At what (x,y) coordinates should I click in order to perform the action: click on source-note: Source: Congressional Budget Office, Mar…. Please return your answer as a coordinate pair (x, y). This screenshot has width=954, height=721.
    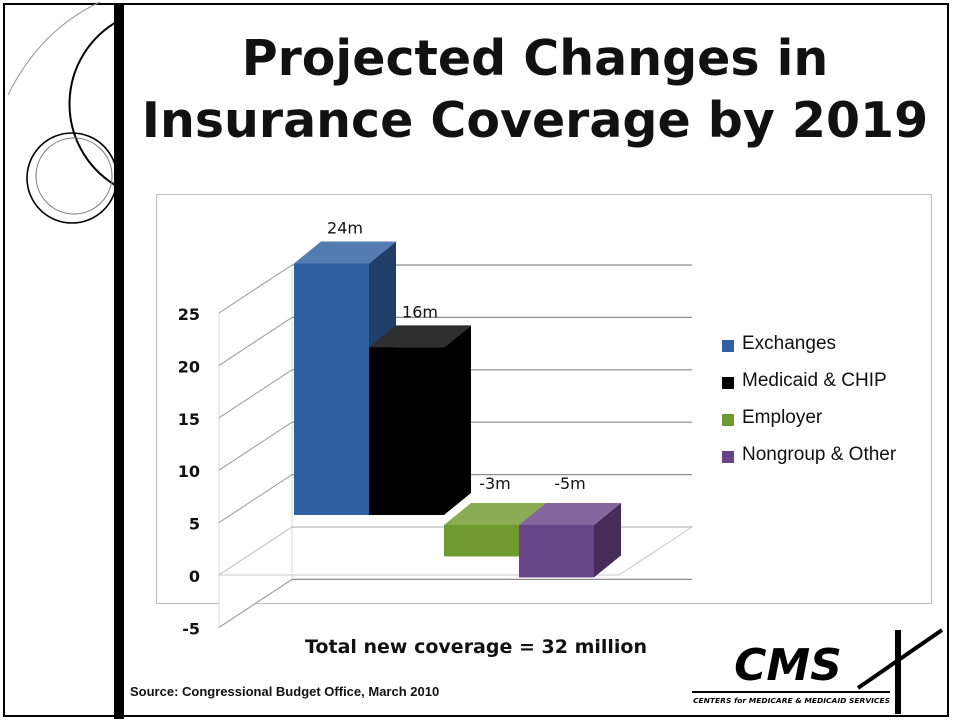
    Looking at the image, I should click on (285, 691).